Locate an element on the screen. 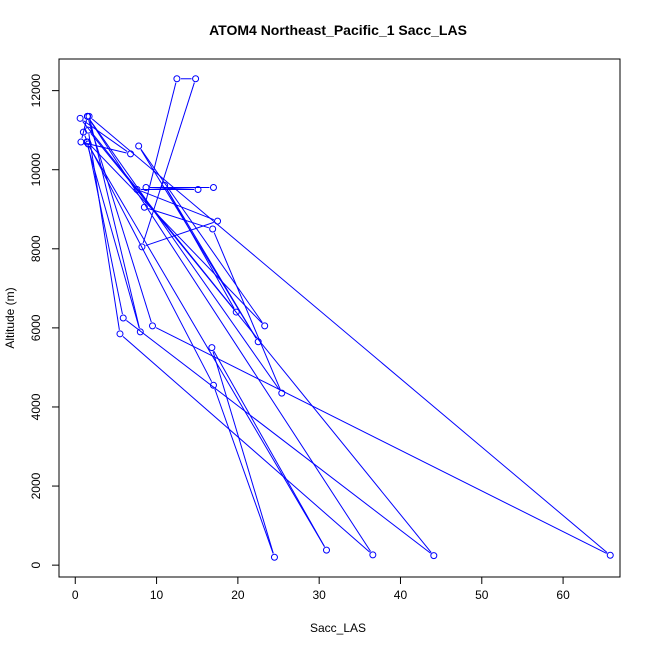 This screenshot has height=650, width=650. x-tick-label: 40 is located at coordinates (401, 595).